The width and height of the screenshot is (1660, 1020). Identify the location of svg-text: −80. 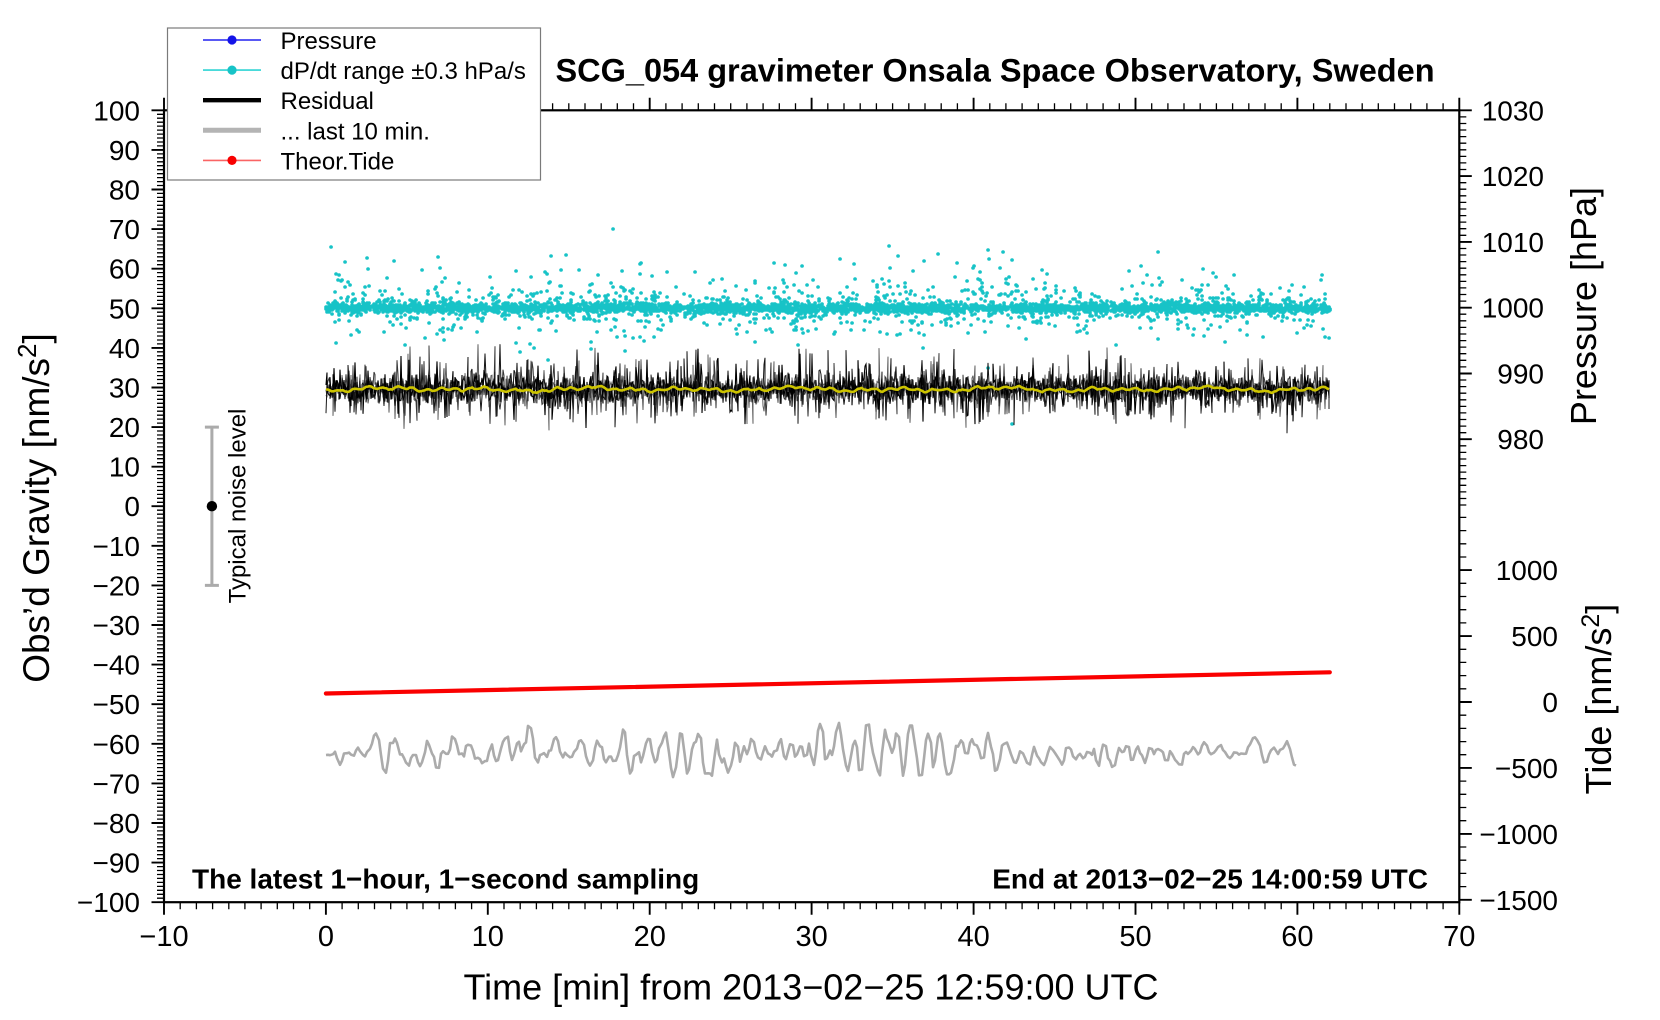
(117, 823).